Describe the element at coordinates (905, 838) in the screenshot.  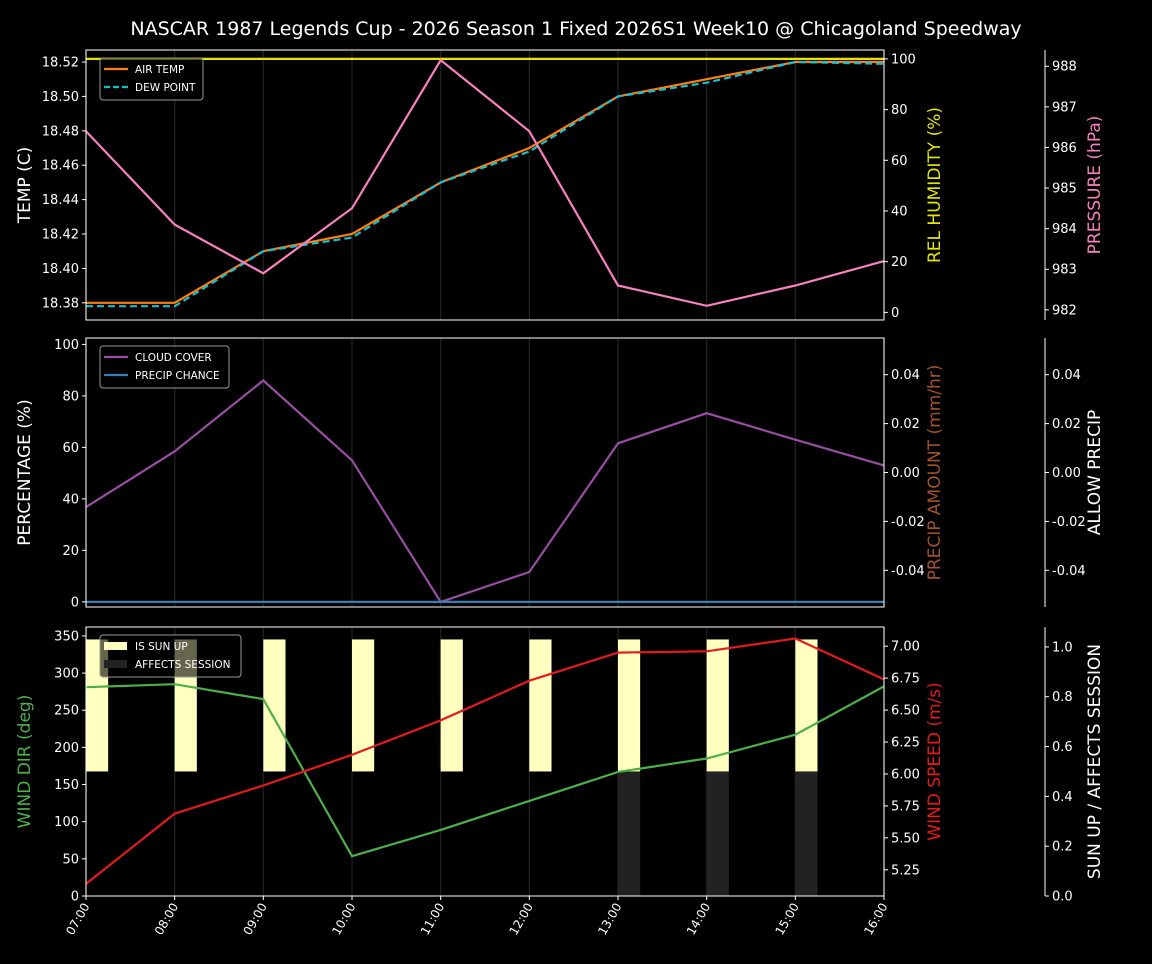
I see `right1-tick-label: 5.50` at that location.